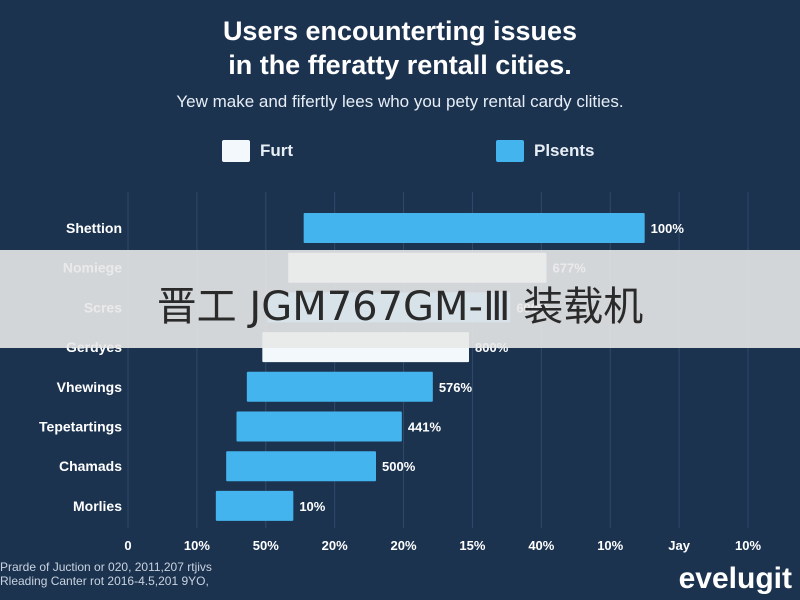 The image size is (800, 600). Describe the element at coordinates (312, 506) in the screenshot. I see `data-label: 10%` at that location.